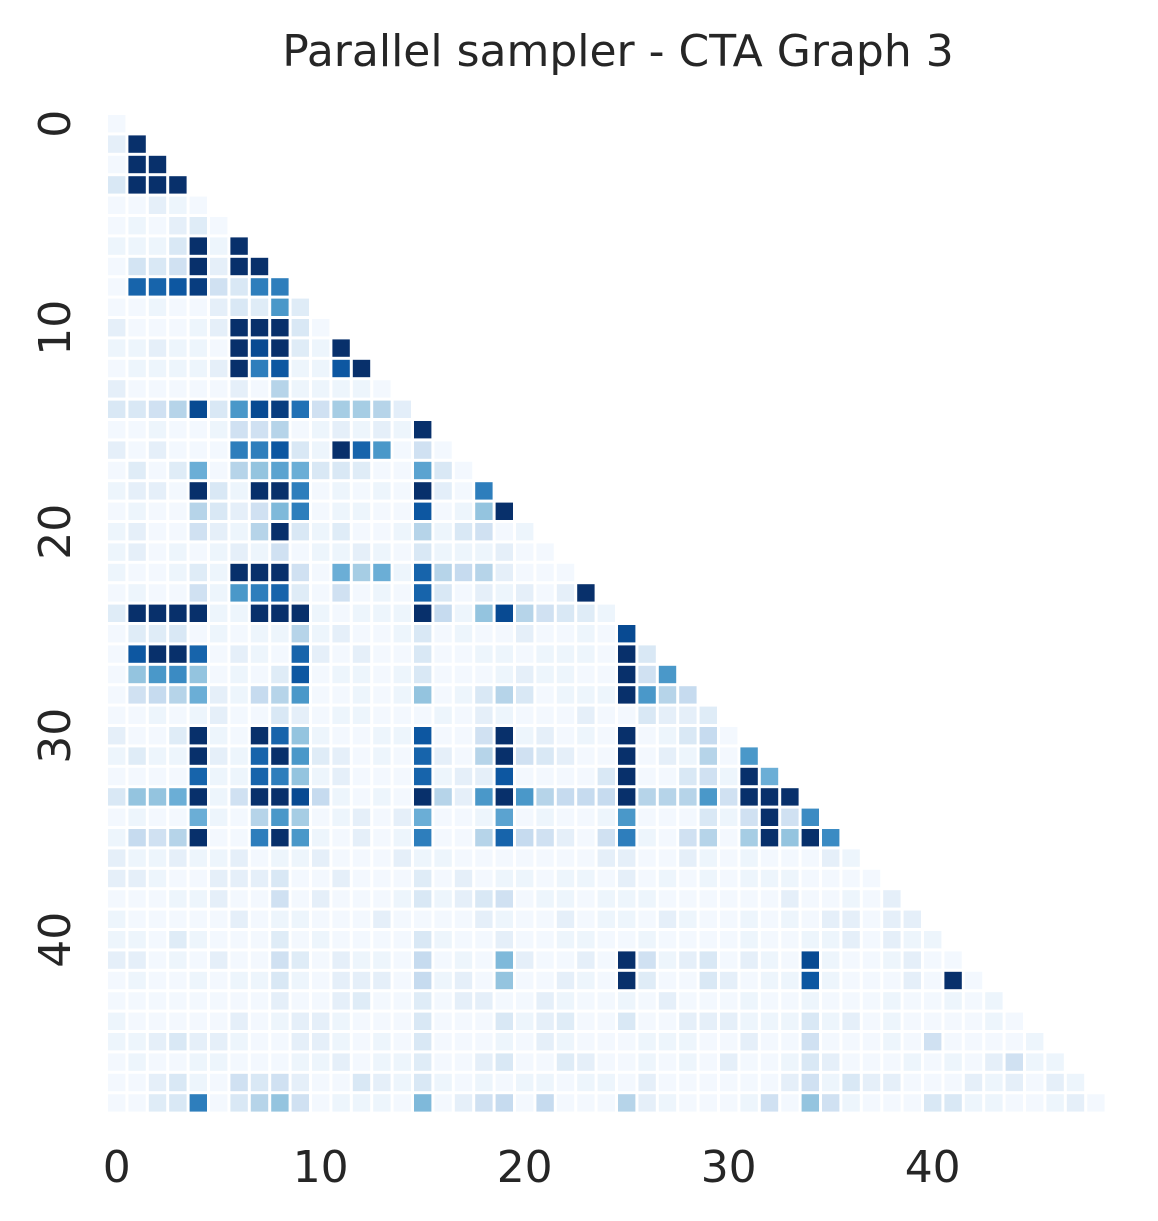 The width and height of the screenshot is (1158, 1221). What do you see at coordinates (321, 1167) in the screenshot?
I see `x-tick-label: 10` at bounding box center [321, 1167].